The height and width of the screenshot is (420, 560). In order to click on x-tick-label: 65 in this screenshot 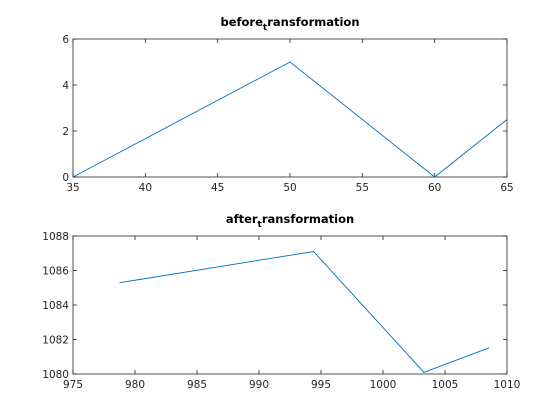, I will do `click(506, 188)`.